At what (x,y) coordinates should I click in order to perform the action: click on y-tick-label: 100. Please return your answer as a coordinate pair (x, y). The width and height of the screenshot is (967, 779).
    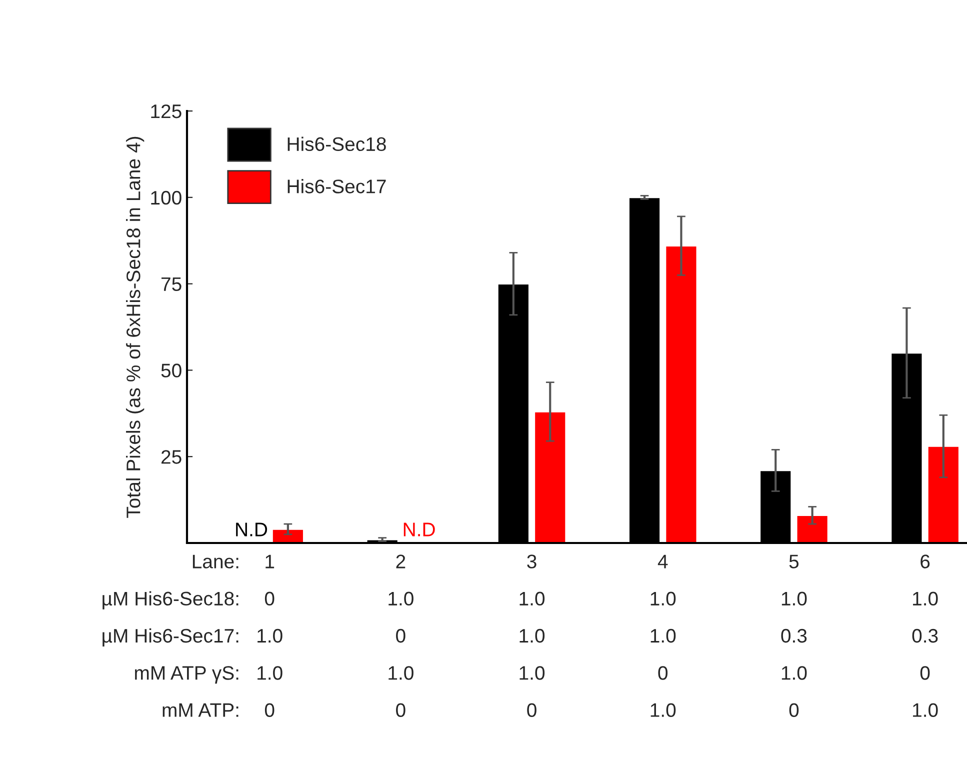
    Looking at the image, I should click on (166, 197).